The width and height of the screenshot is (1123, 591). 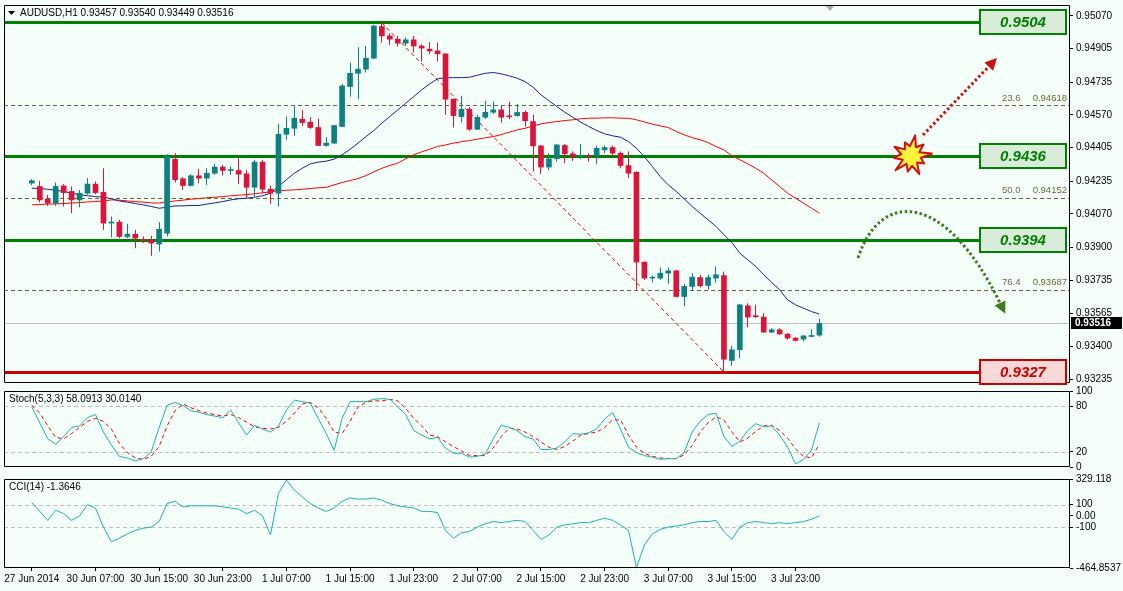 I want to click on x-tick-label: 1 Jul 15:00, so click(x=350, y=578).